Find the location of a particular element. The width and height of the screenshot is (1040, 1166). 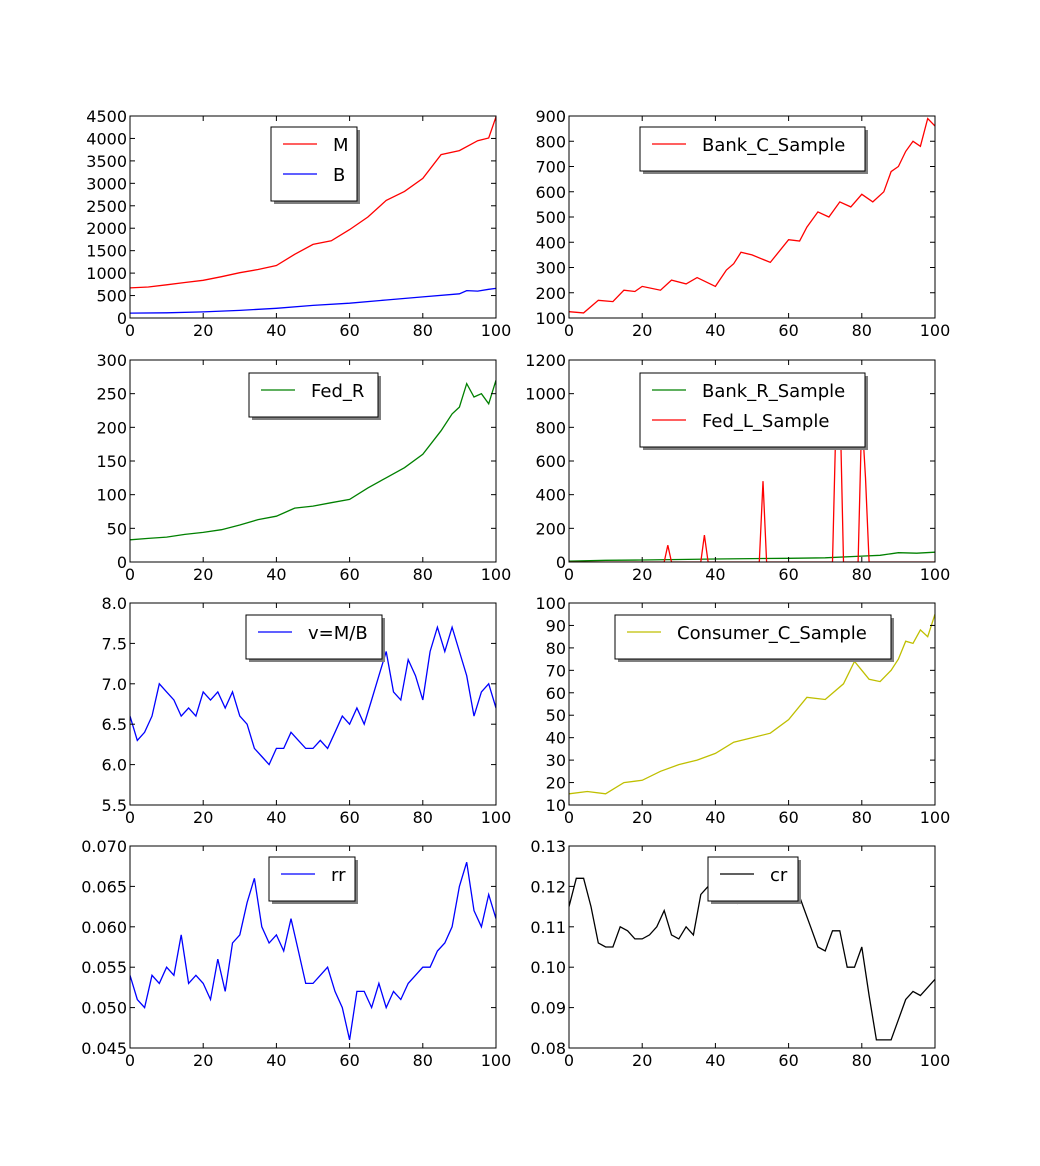

legend: Bank_R_Sample Fed_L_Sample is located at coordinates (753, 411).